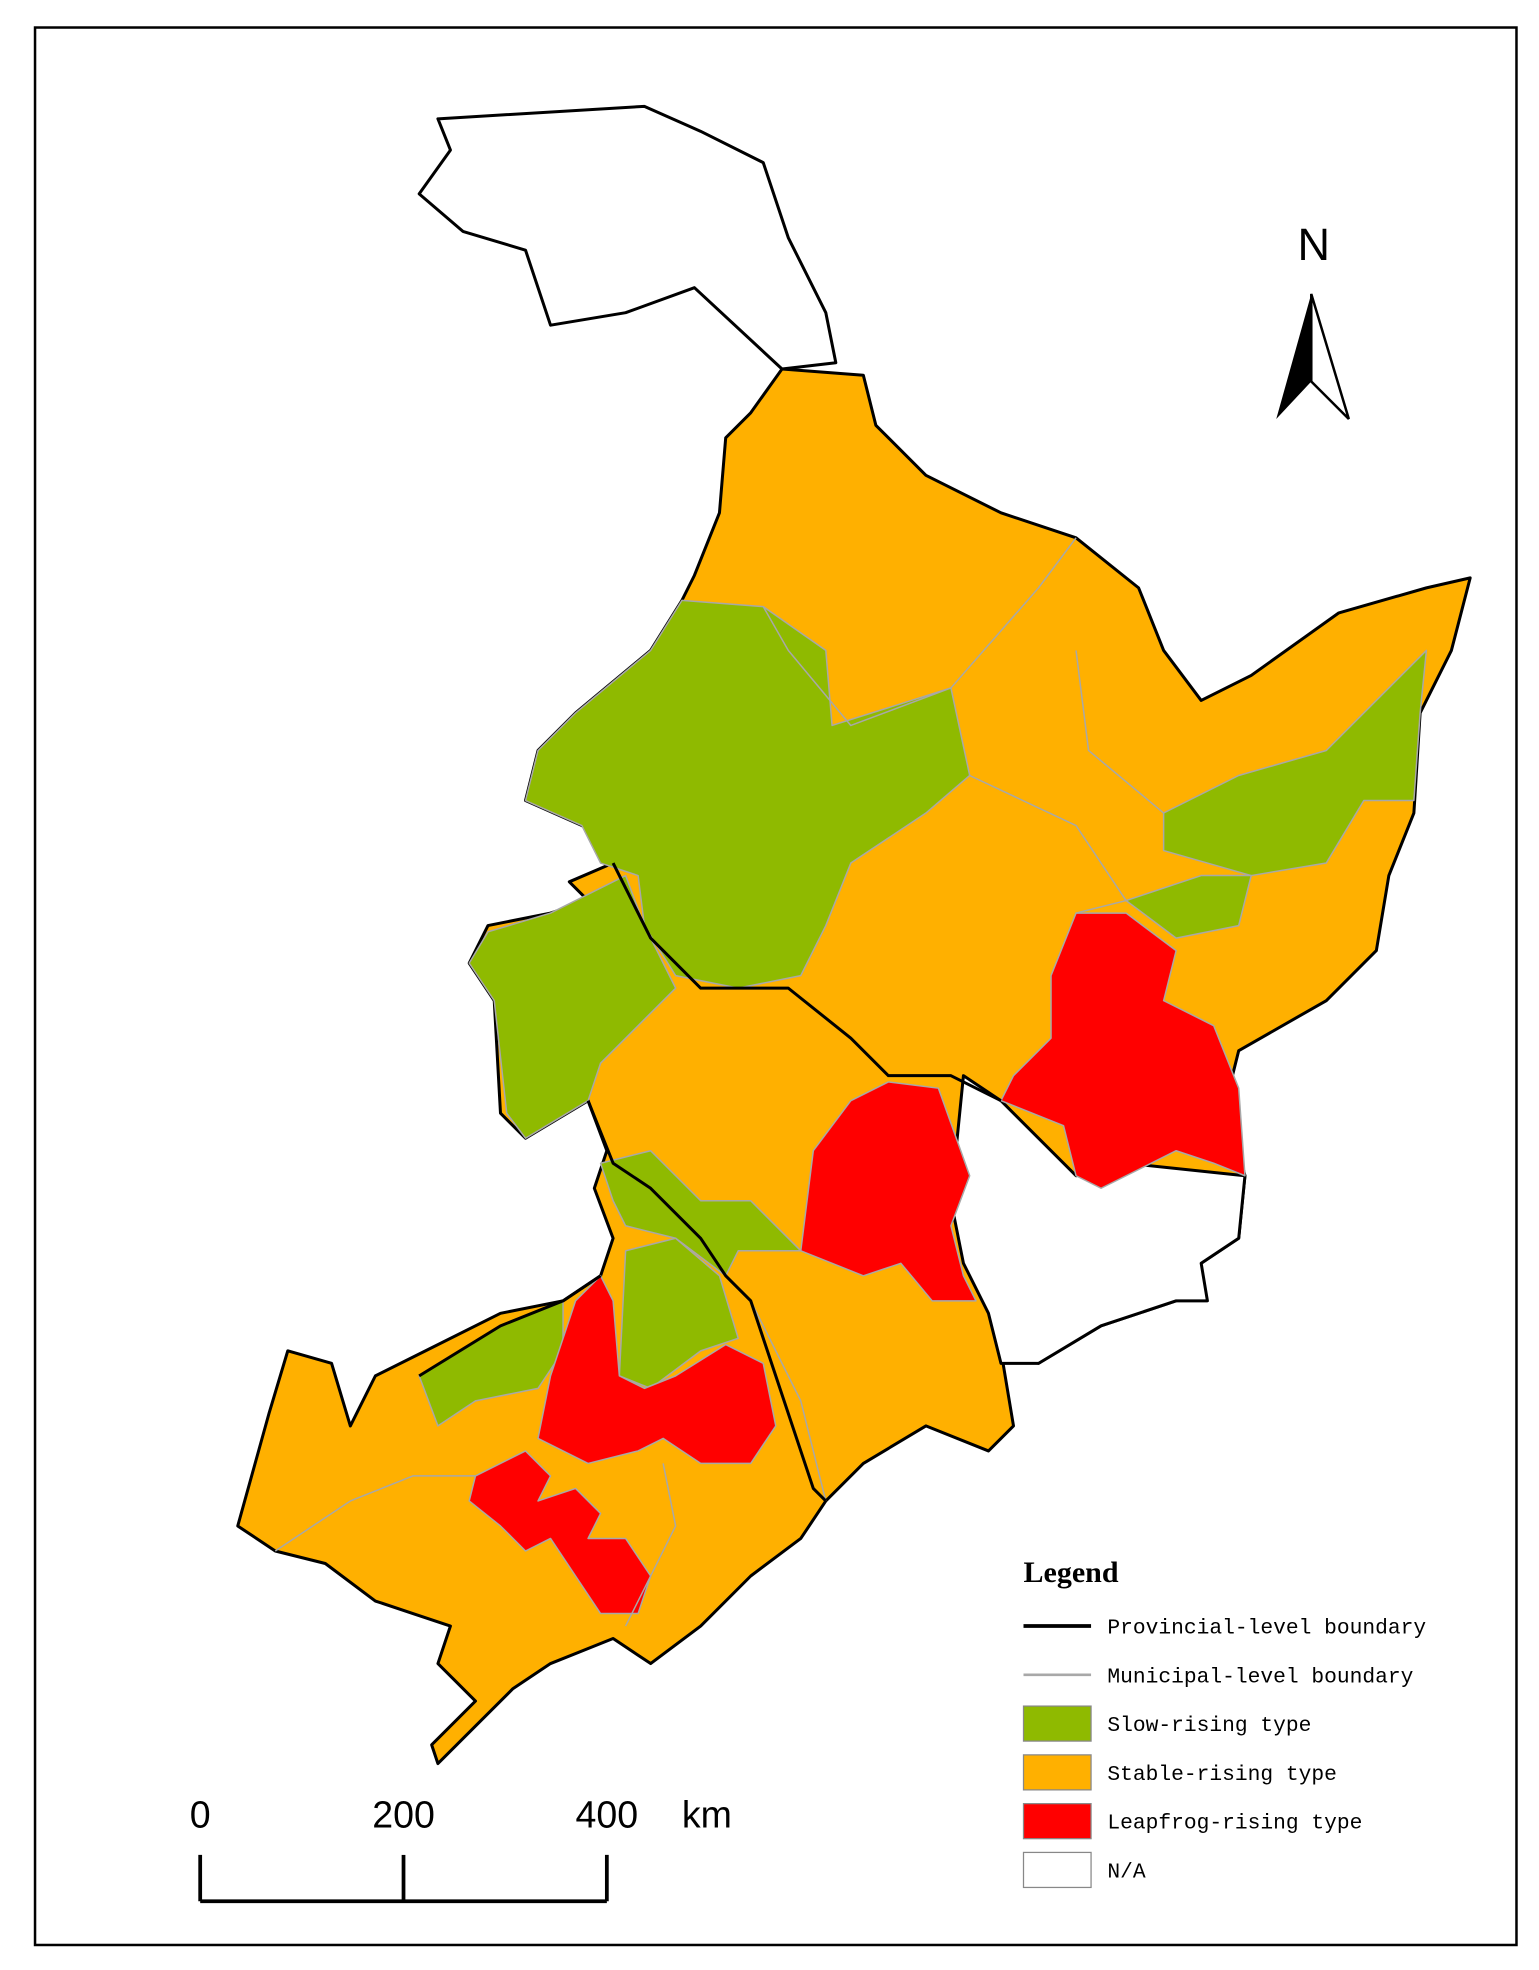 This screenshot has height=1970, width=1539. I want to click on scale-tick-label: 0, so click(200, 1814).